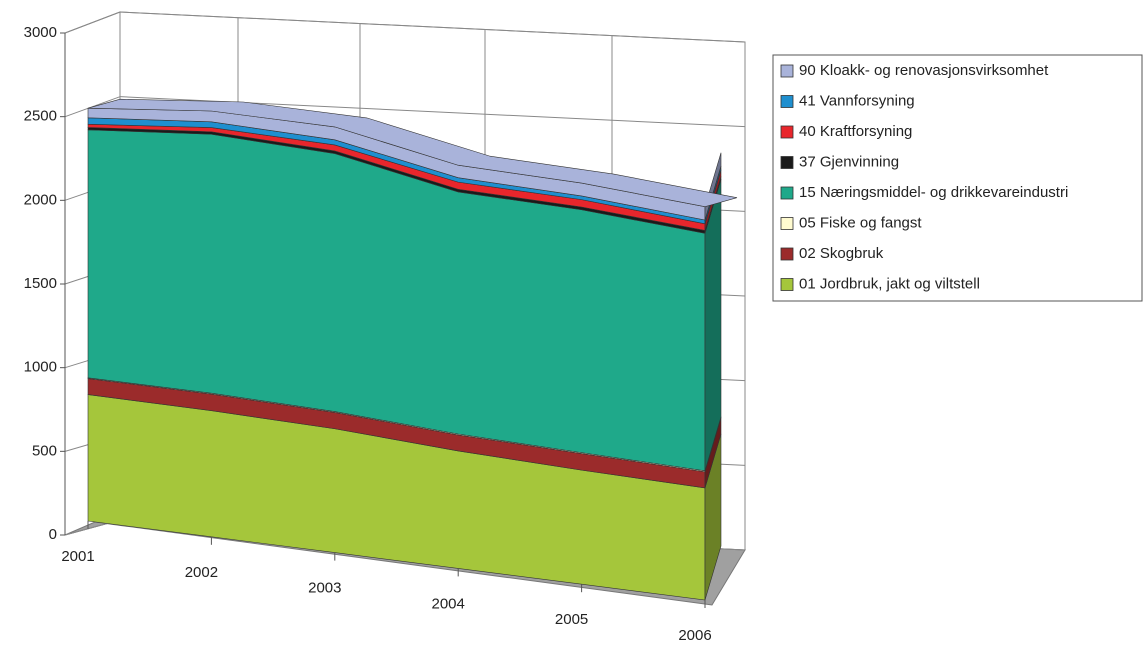 This screenshot has height=649, width=1143. Describe the element at coordinates (77, 556) in the screenshot. I see `x-tick-label: 2001` at that location.